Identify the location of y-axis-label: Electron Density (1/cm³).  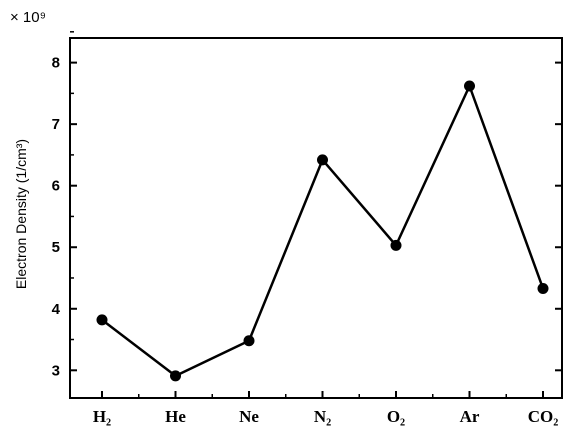
(21, 214).